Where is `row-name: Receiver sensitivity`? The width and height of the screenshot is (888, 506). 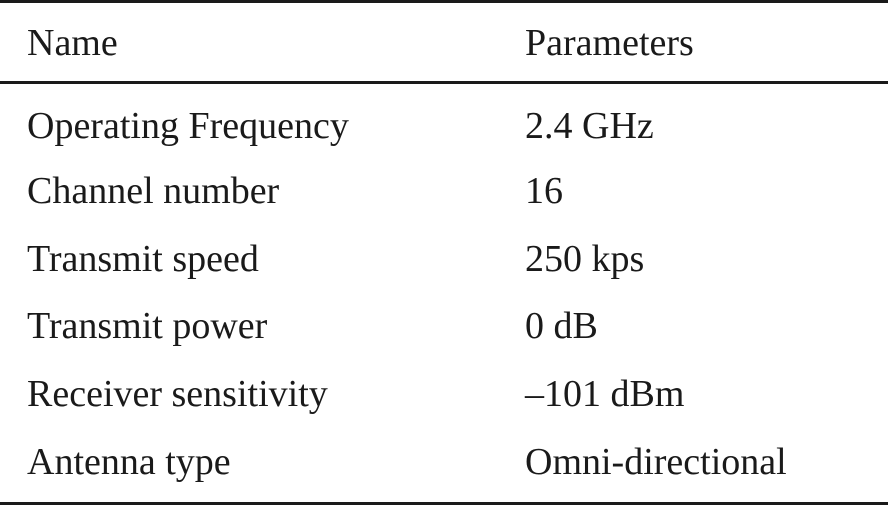
row-name: Receiver sensitivity is located at coordinates (177, 394).